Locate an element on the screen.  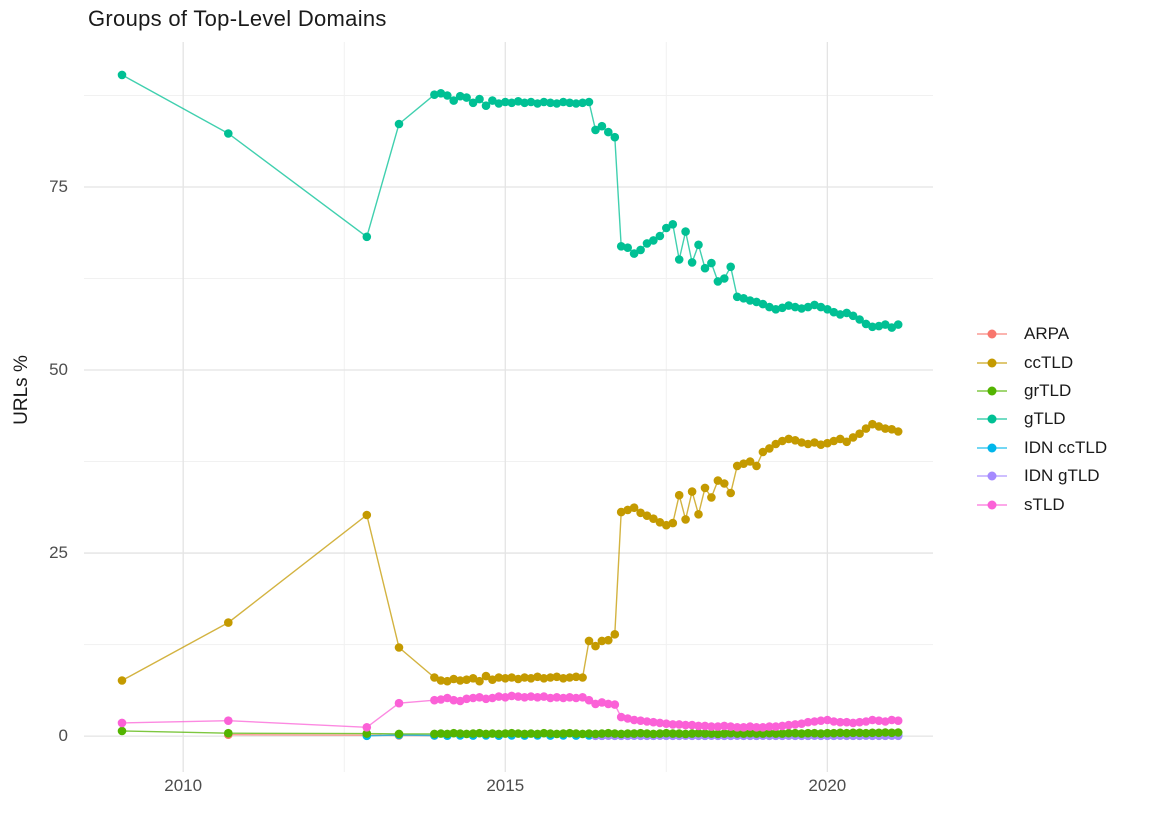
x-tick-label-2015: 2015 is located at coordinates (505, 785).